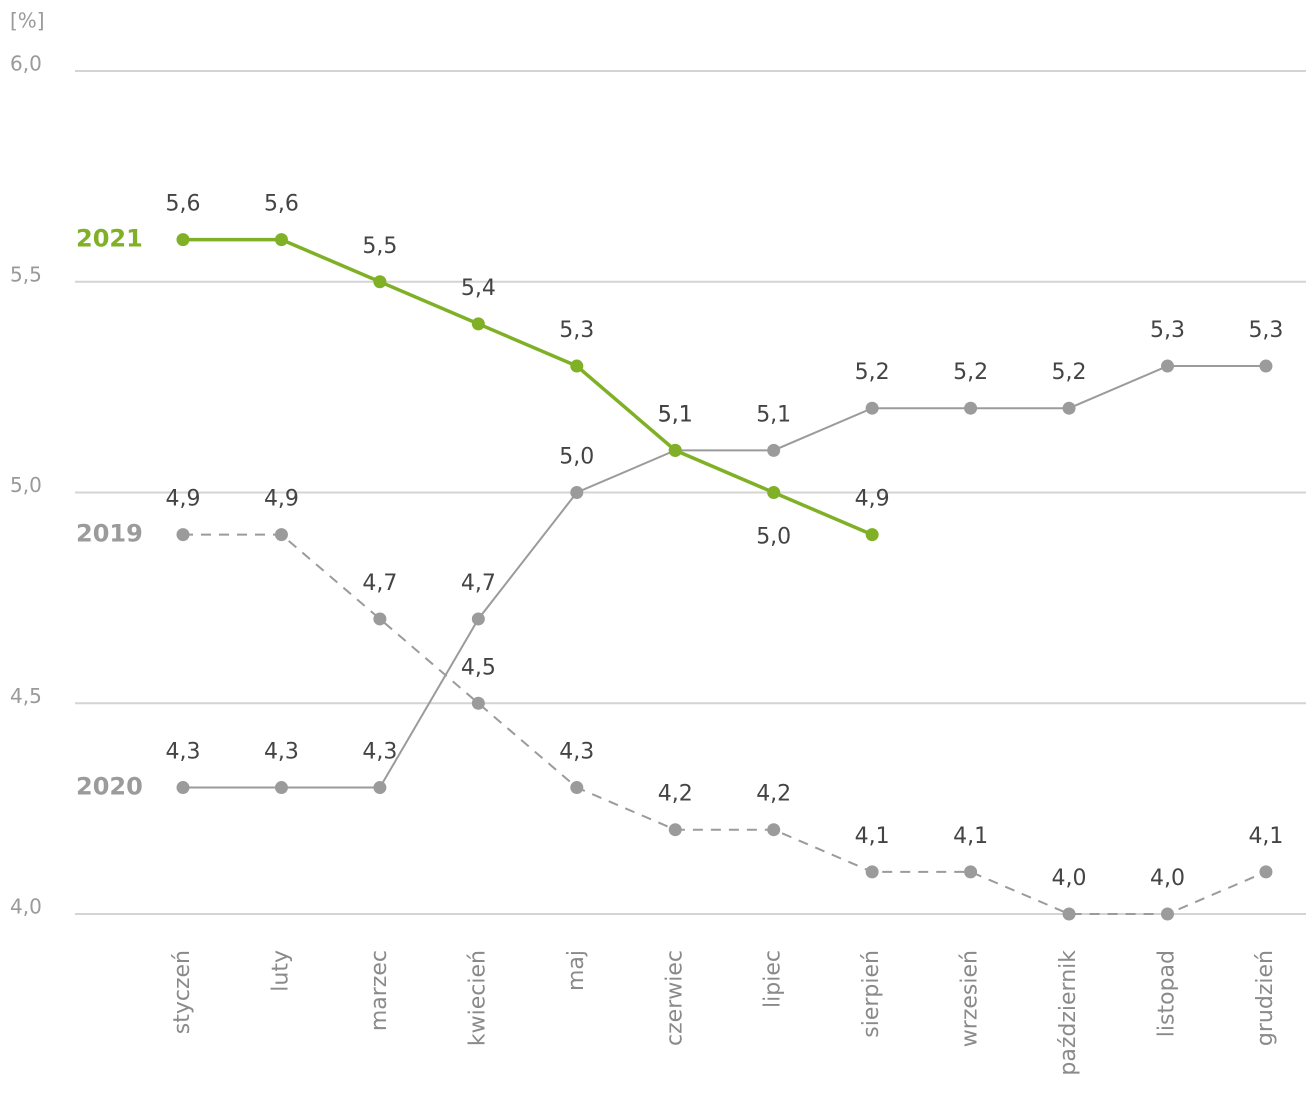  Describe the element at coordinates (27, 21) in the screenshot. I see `y-axis-label: [%]` at that location.